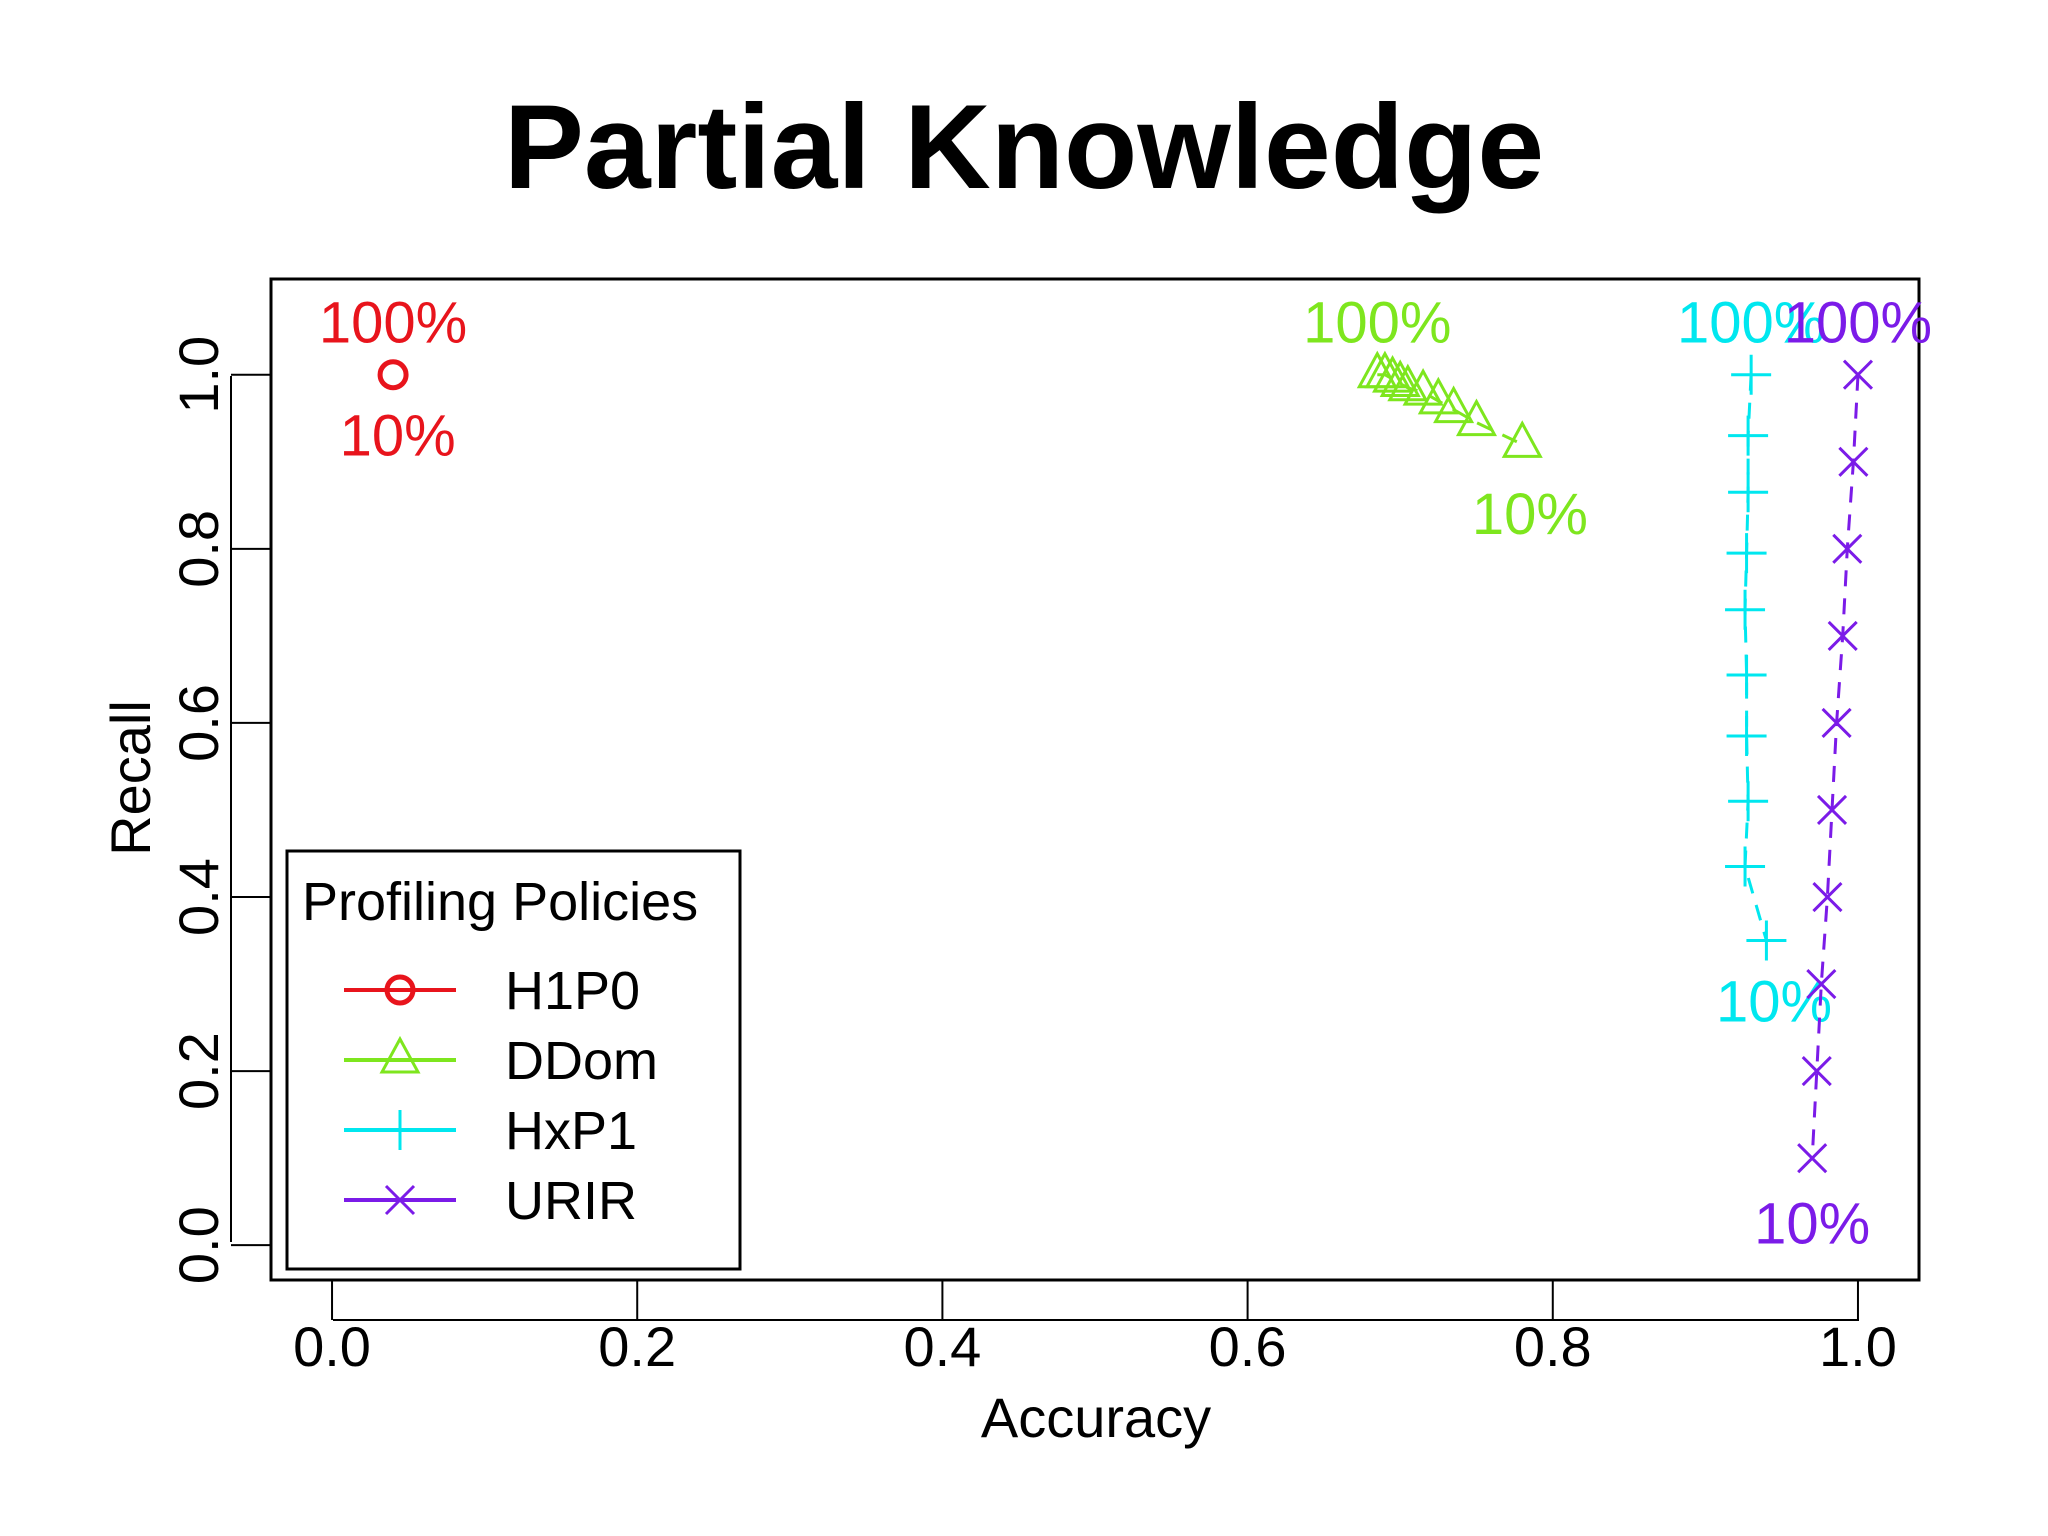 The image size is (2048, 1536). I want to click on series-h1p0: 100% 10%, so click(393, 380).